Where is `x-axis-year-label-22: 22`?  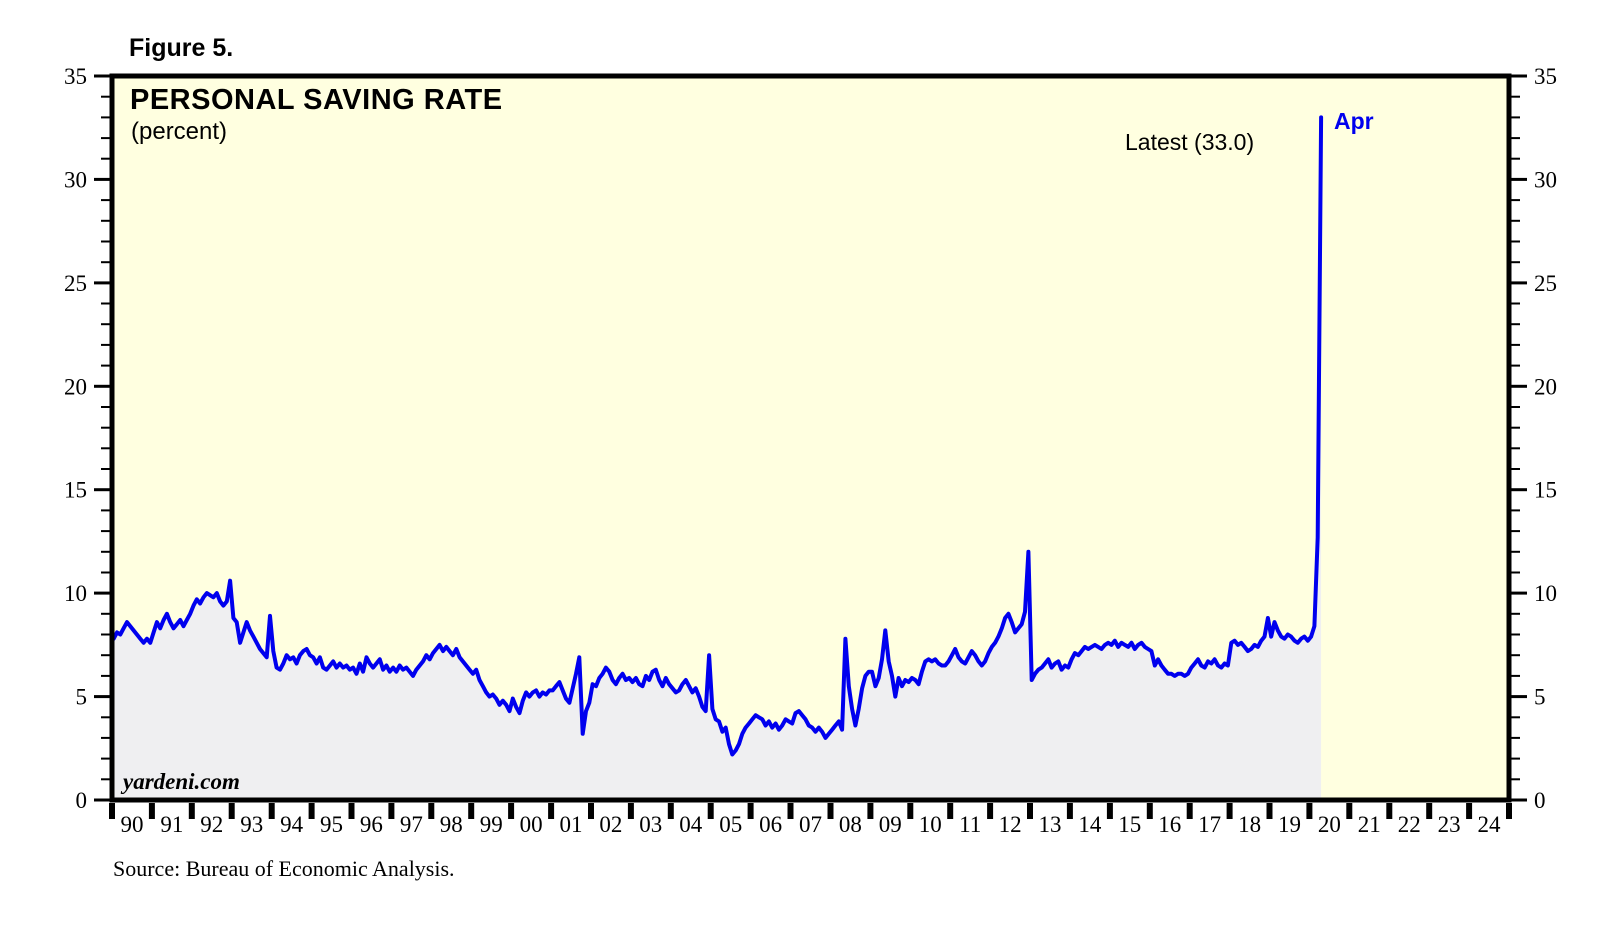
x-axis-year-label-22: 22 is located at coordinates (1409, 824).